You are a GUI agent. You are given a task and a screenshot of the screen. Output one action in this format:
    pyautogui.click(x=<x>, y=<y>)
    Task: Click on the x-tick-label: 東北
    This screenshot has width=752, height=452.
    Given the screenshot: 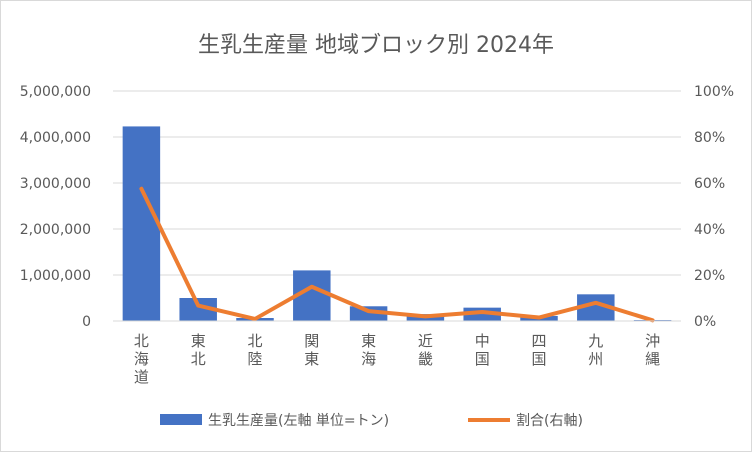 What is the action you would take?
    pyautogui.click(x=198, y=350)
    